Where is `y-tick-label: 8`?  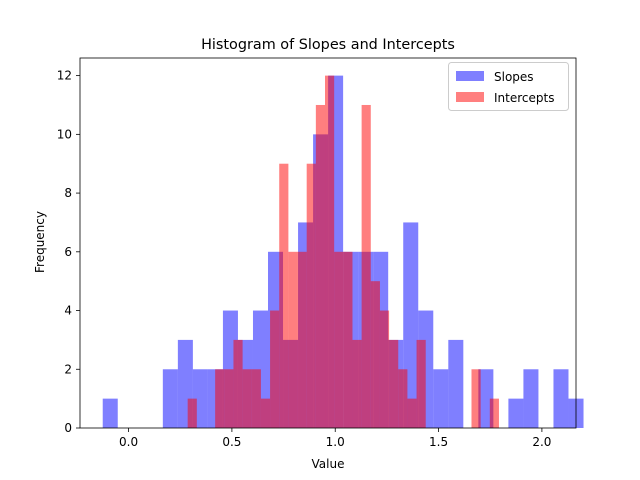 y-tick-label: 8 is located at coordinates (68, 193).